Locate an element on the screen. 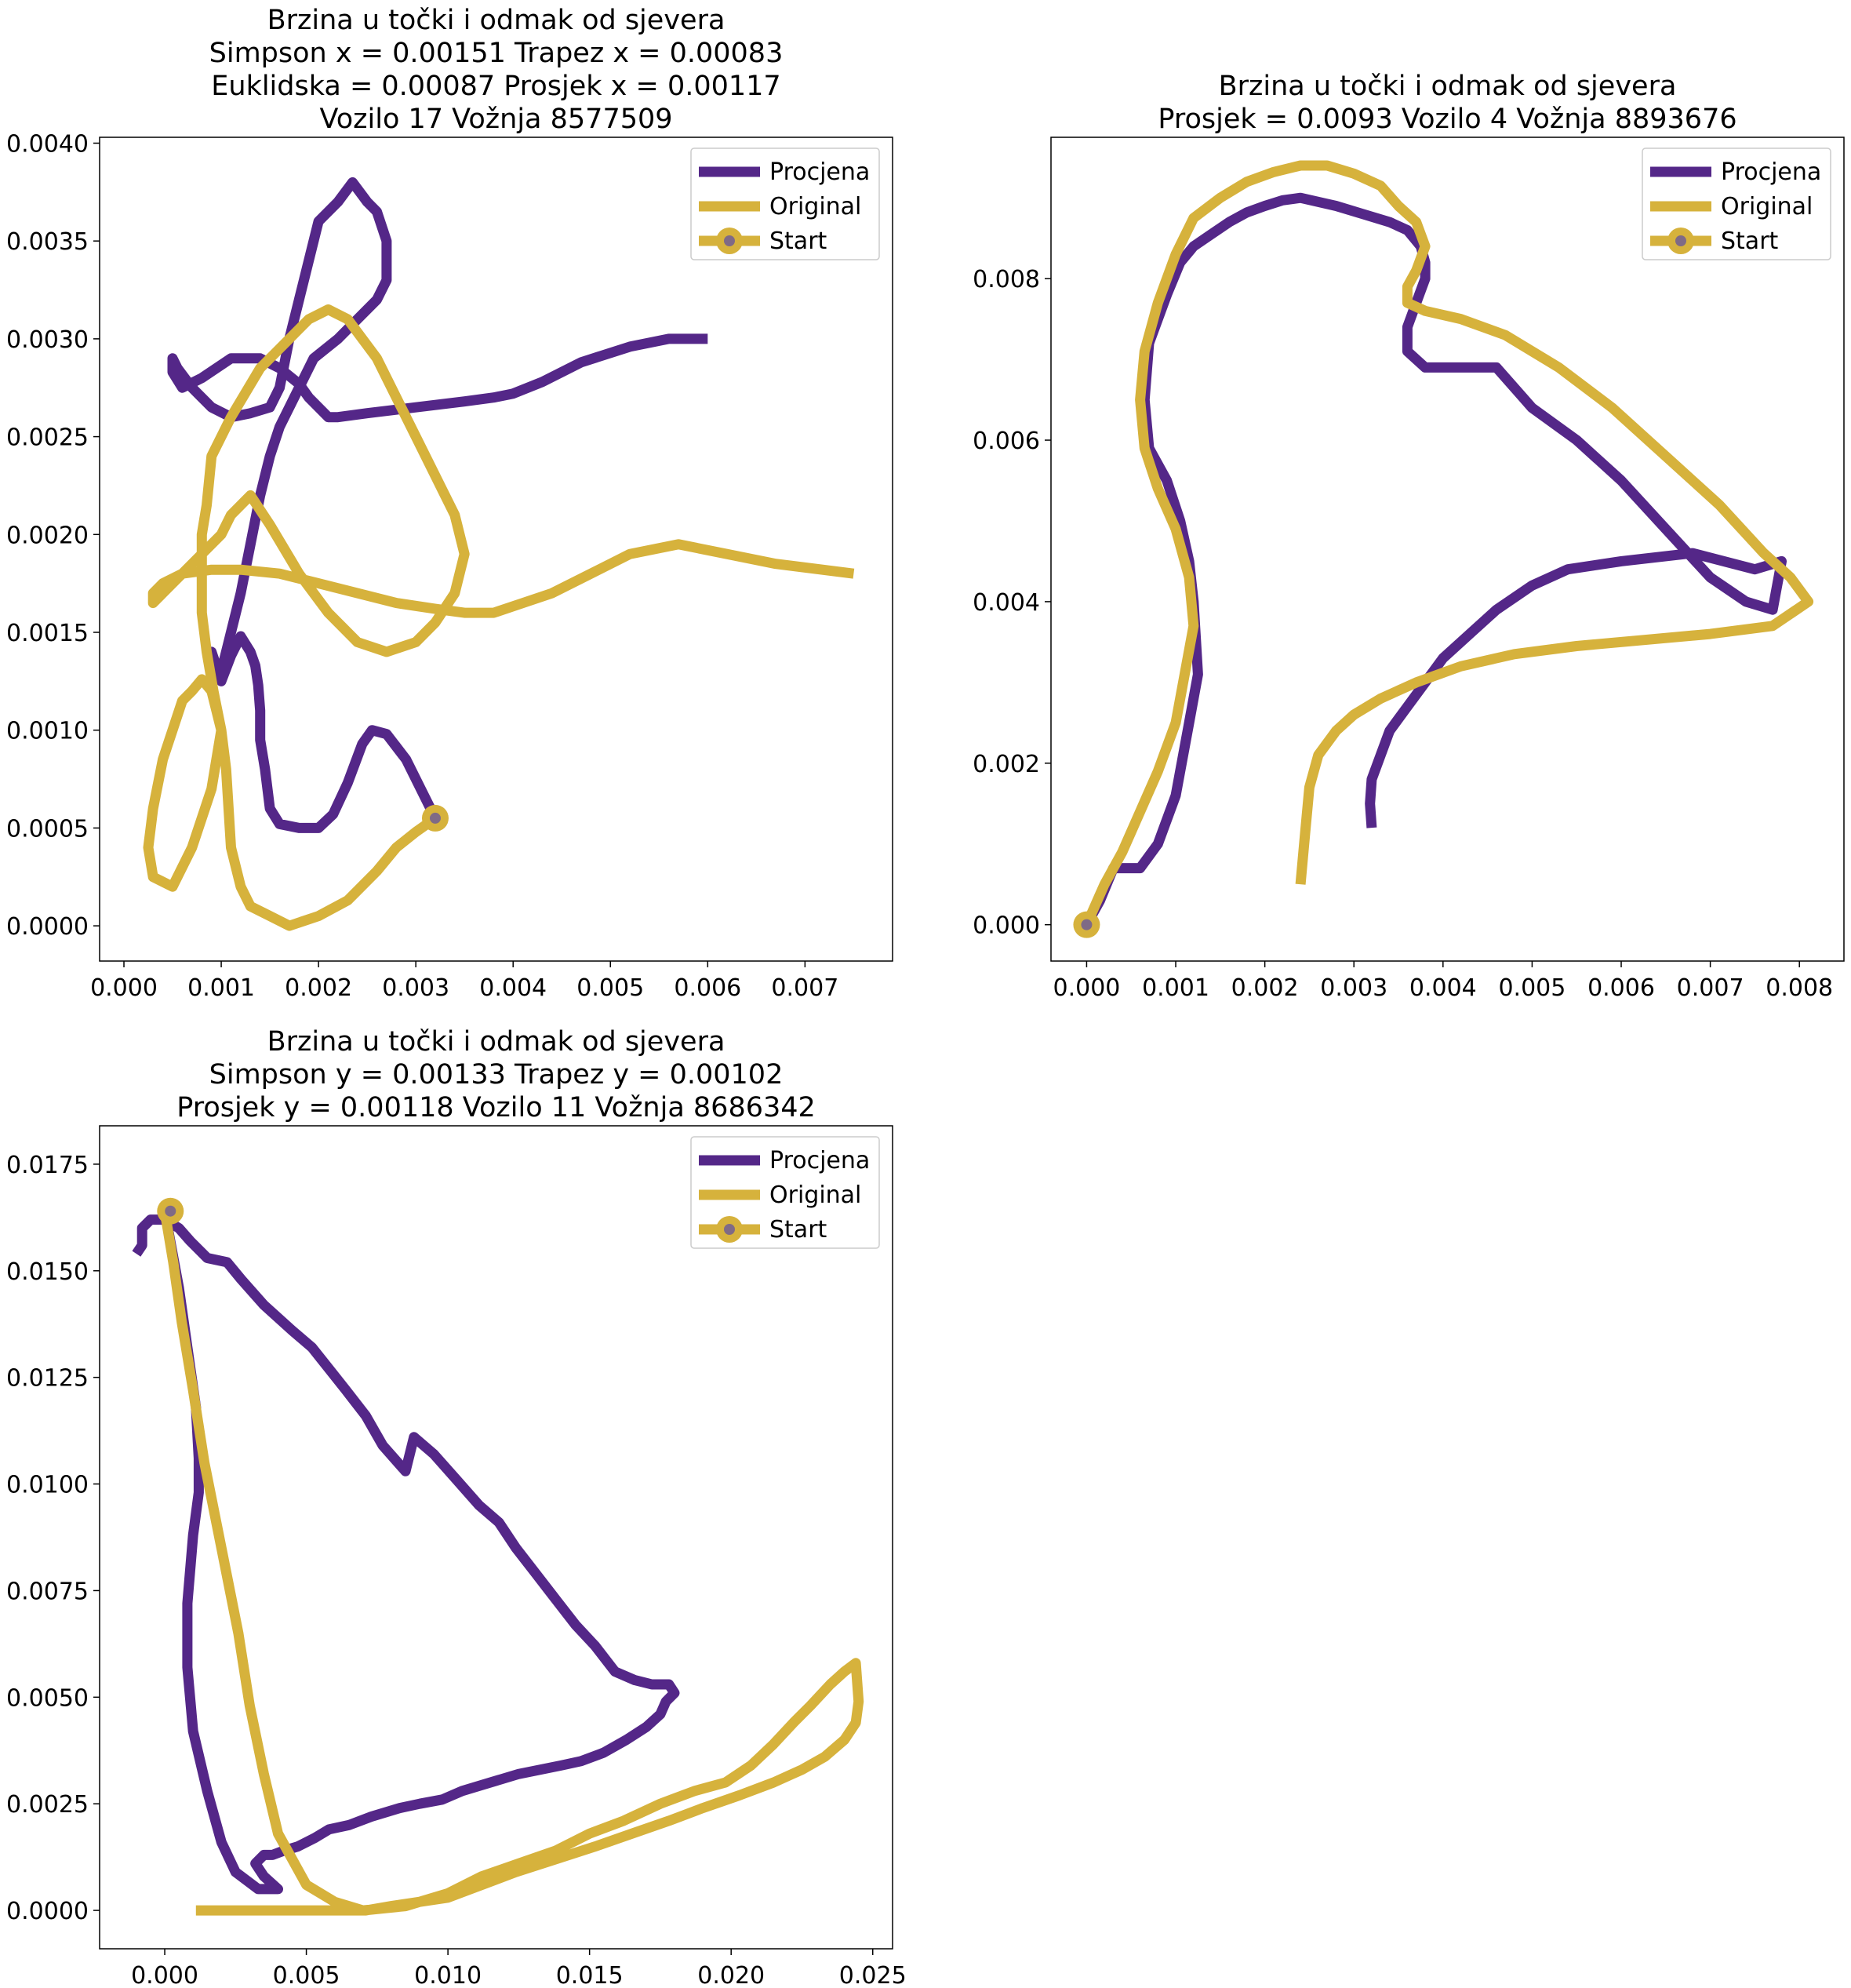  chart-title-line: Prosjek = 0.0093 Vozilo 4 Vožnja 8893676 is located at coordinates (1447, 119).